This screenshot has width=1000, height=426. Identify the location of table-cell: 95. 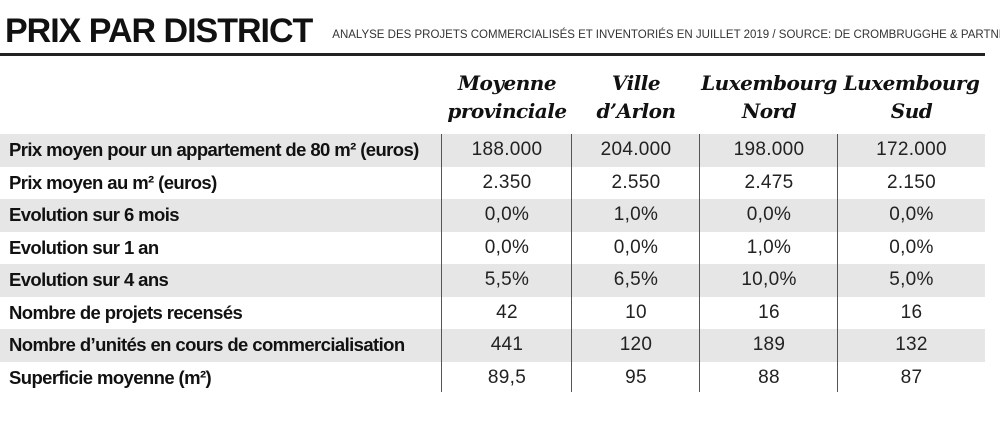
(636, 377).